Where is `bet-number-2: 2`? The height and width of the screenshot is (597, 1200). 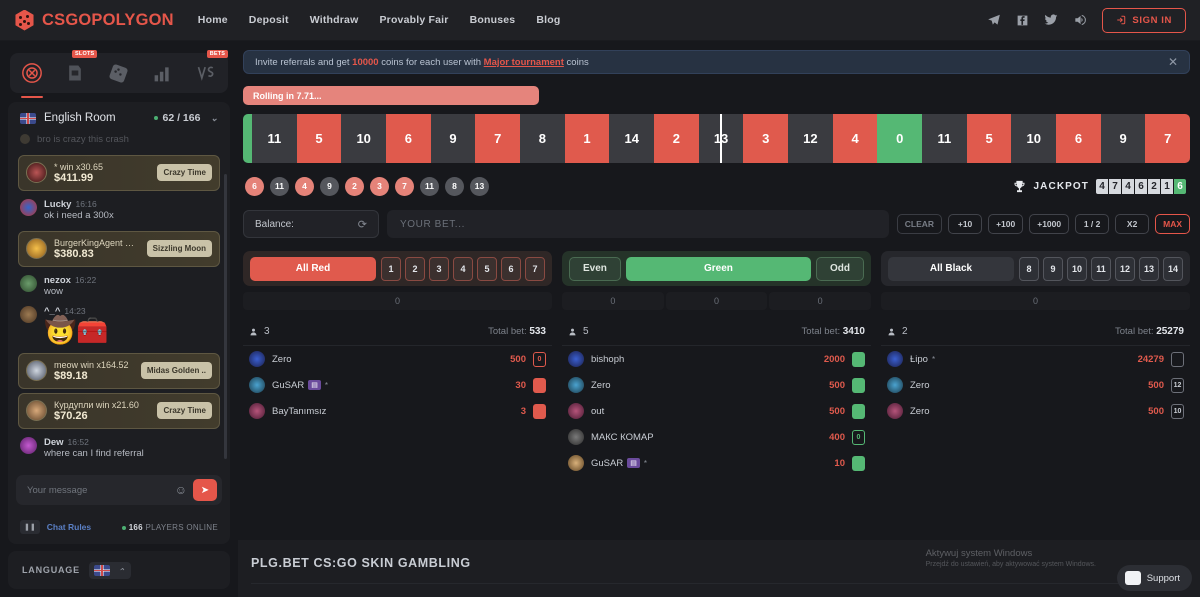 bet-number-2: 2 is located at coordinates (415, 268).